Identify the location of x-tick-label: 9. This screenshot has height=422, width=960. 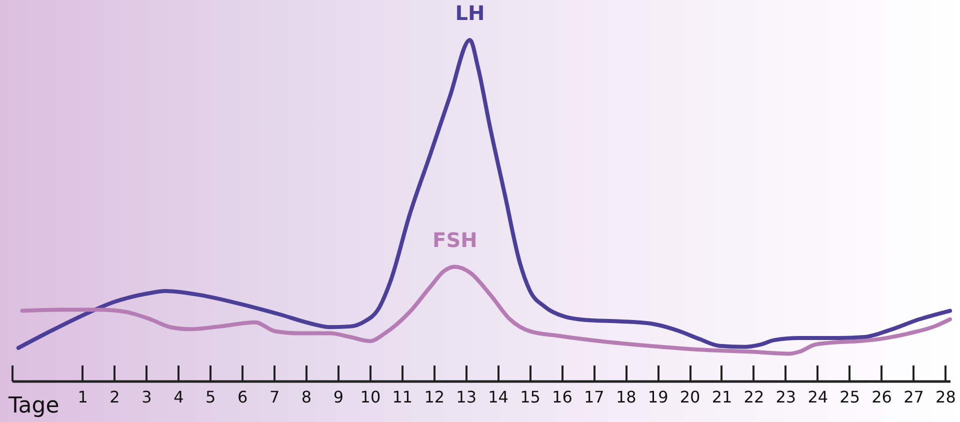
(338, 397).